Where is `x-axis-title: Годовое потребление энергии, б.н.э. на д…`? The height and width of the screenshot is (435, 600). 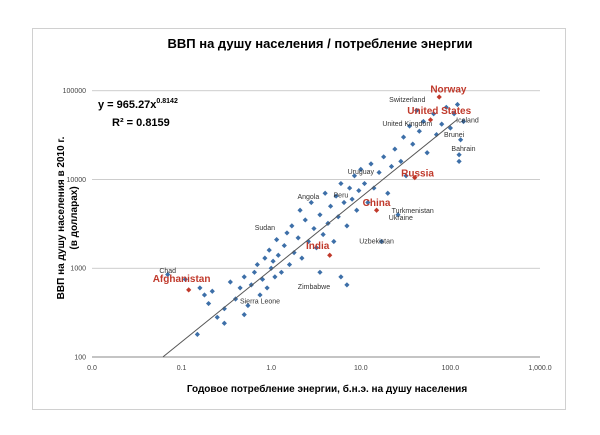
x-axis-title: Годовое потребление энергии, б.н.э. на д… is located at coordinates (327, 389).